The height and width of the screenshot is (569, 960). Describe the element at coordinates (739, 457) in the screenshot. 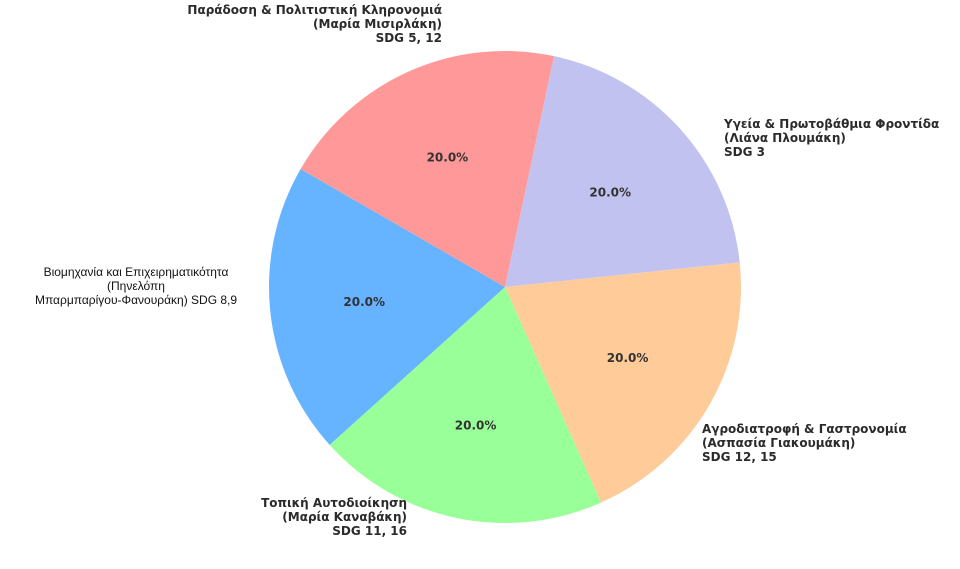

I see `category-label: SDG 12, 15` at that location.